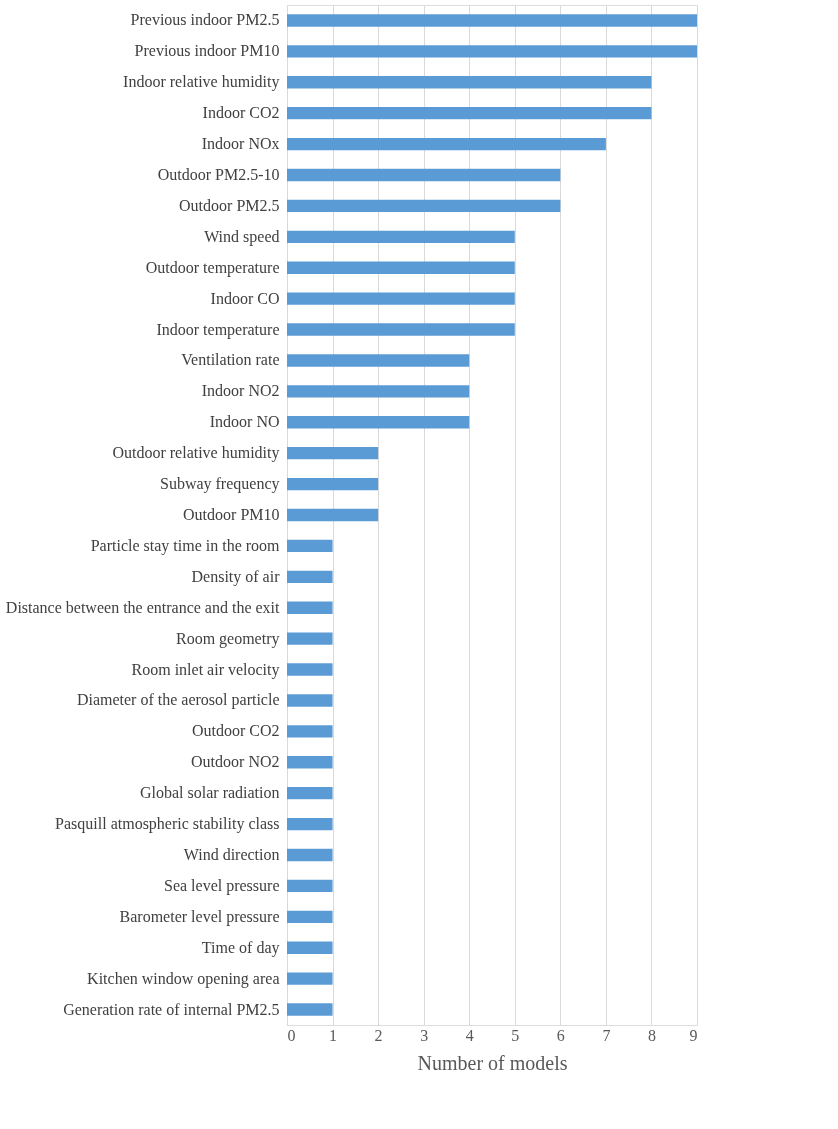 This screenshot has height=1129, width=838. Describe the element at coordinates (231, 514) in the screenshot. I see `y-tick-label: Outdoor PM10` at that location.